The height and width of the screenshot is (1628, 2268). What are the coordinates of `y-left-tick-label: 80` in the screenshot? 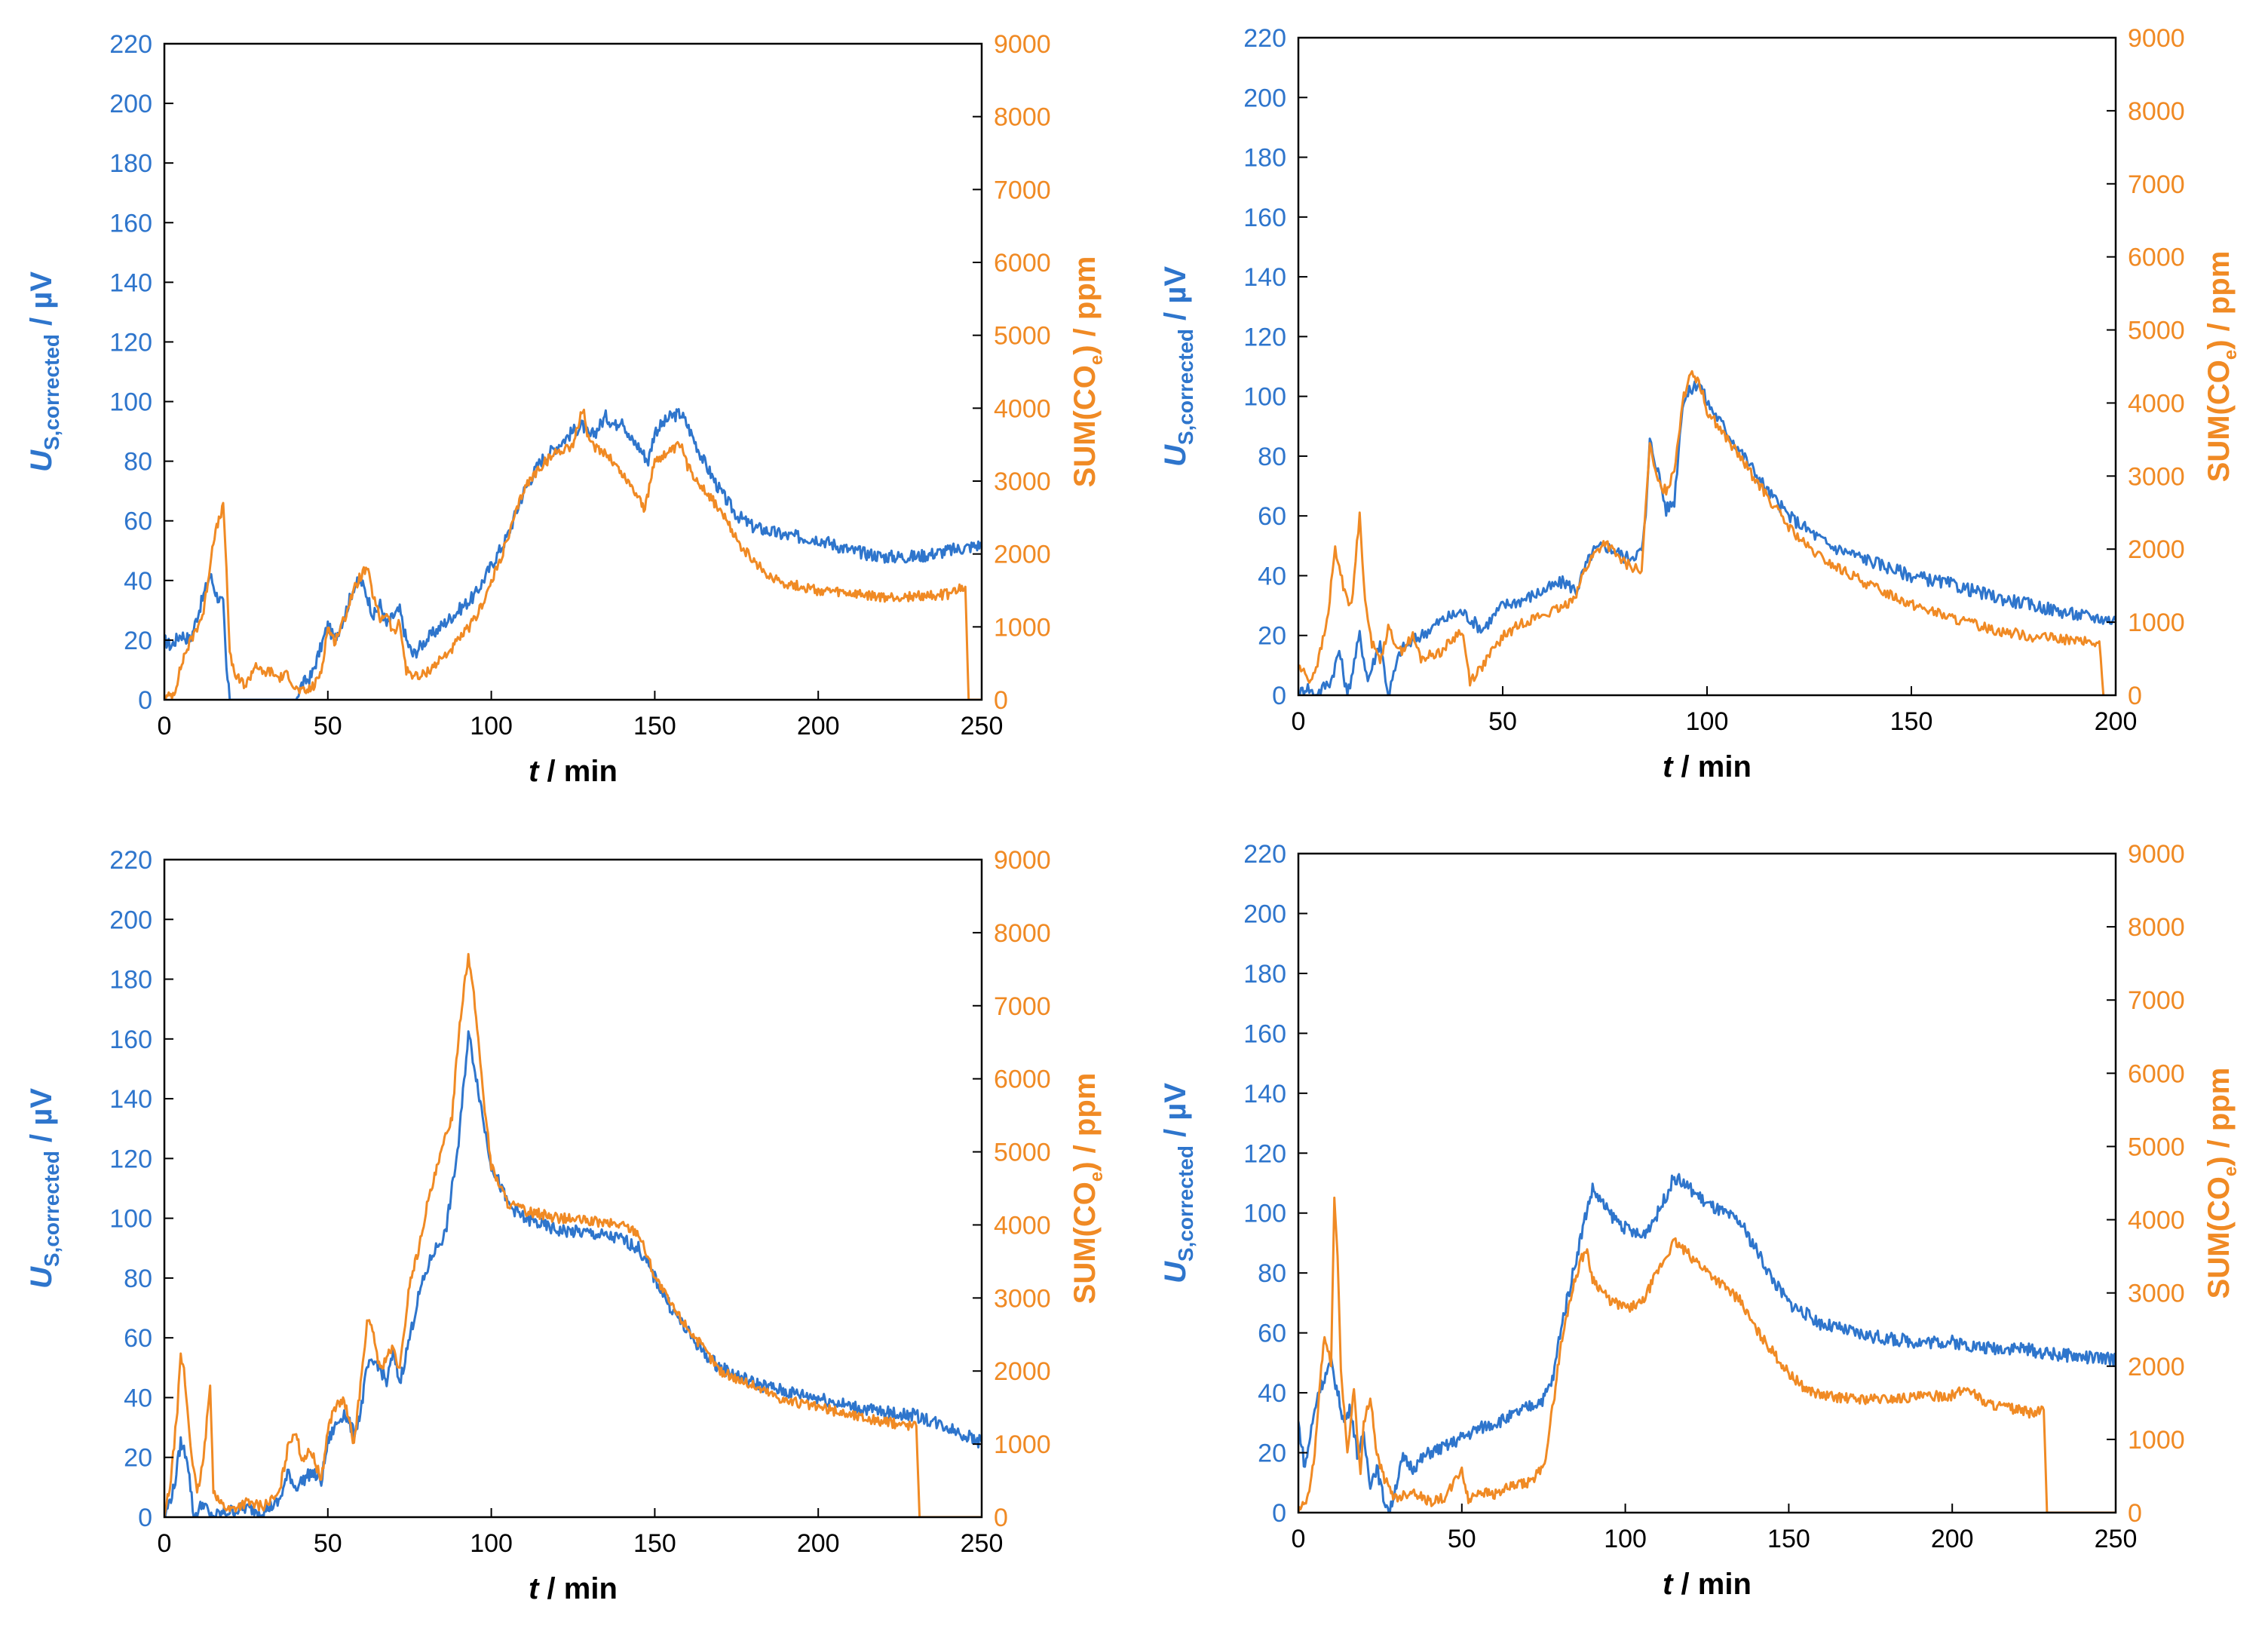 It's located at (1272, 457).